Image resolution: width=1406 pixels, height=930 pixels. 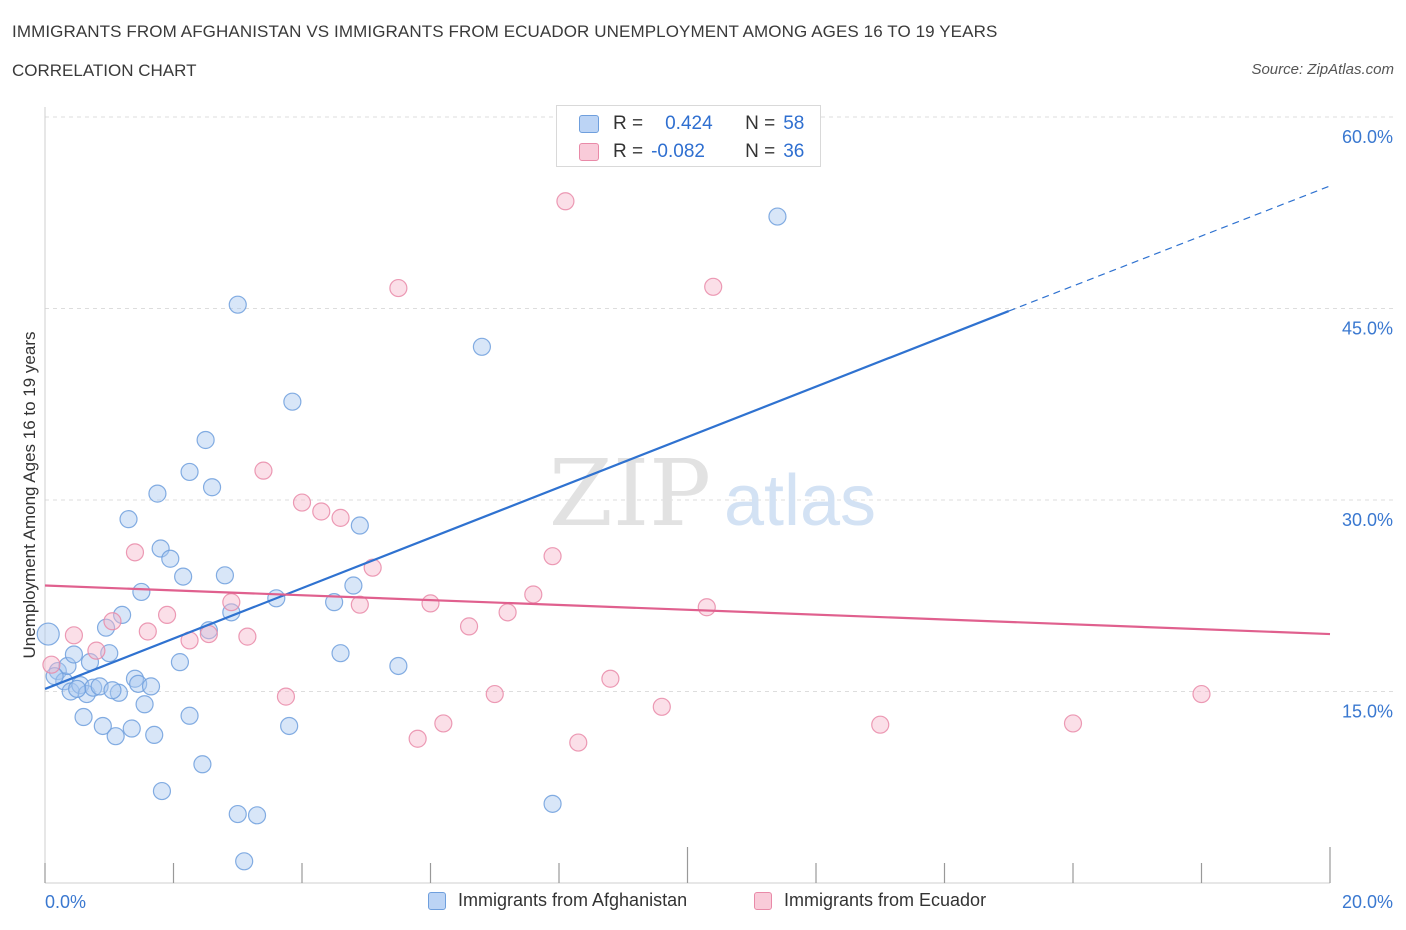 What do you see at coordinates (589, 152) in the screenshot?
I see `series2-swatch-icon` at bounding box center [589, 152].